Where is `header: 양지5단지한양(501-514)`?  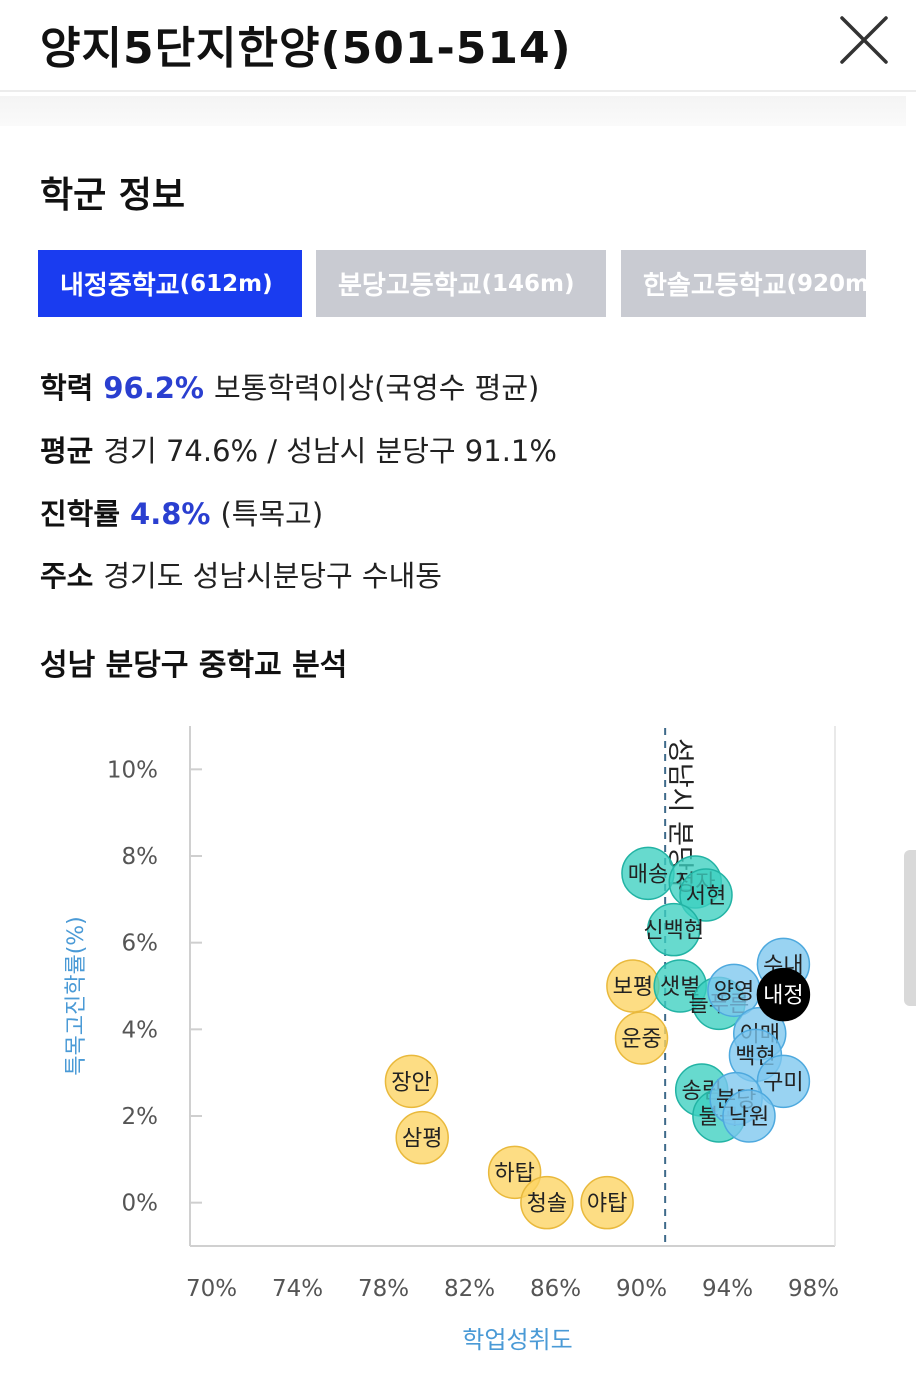
header: 양지5단지한양(501-514) is located at coordinates (458, 46).